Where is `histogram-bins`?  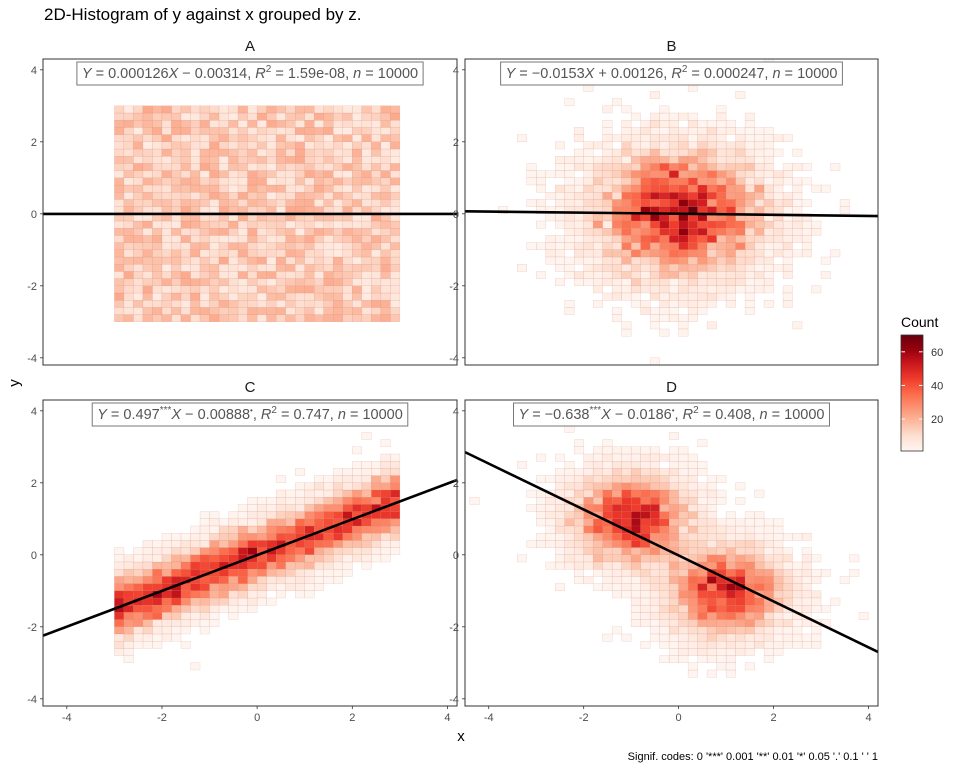
histogram-bins is located at coordinates (669, 544).